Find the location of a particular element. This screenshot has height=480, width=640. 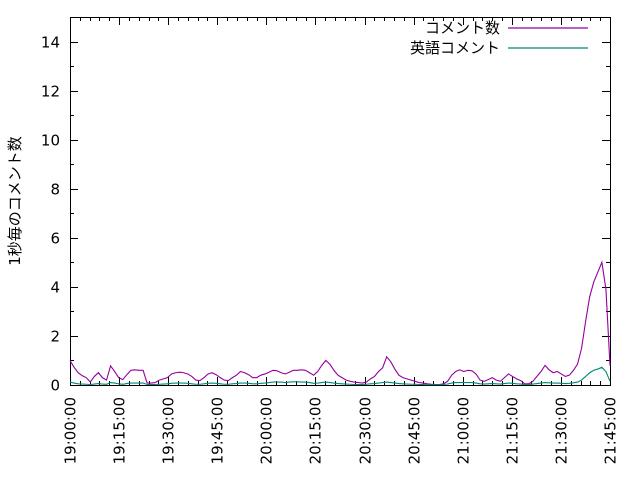

x-tick-label: 21:00:00 is located at coordinates (464, 430).